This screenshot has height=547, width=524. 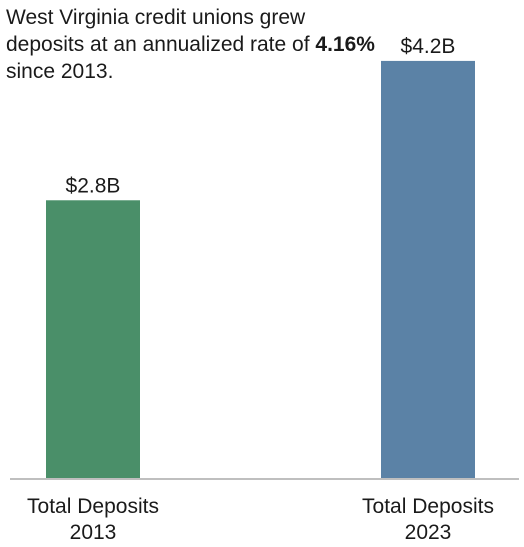 What do you see at coordinates (428, 532) in the screenshot?
I see `x-tick-label-line: 2023` at bounding box center [428, 532].